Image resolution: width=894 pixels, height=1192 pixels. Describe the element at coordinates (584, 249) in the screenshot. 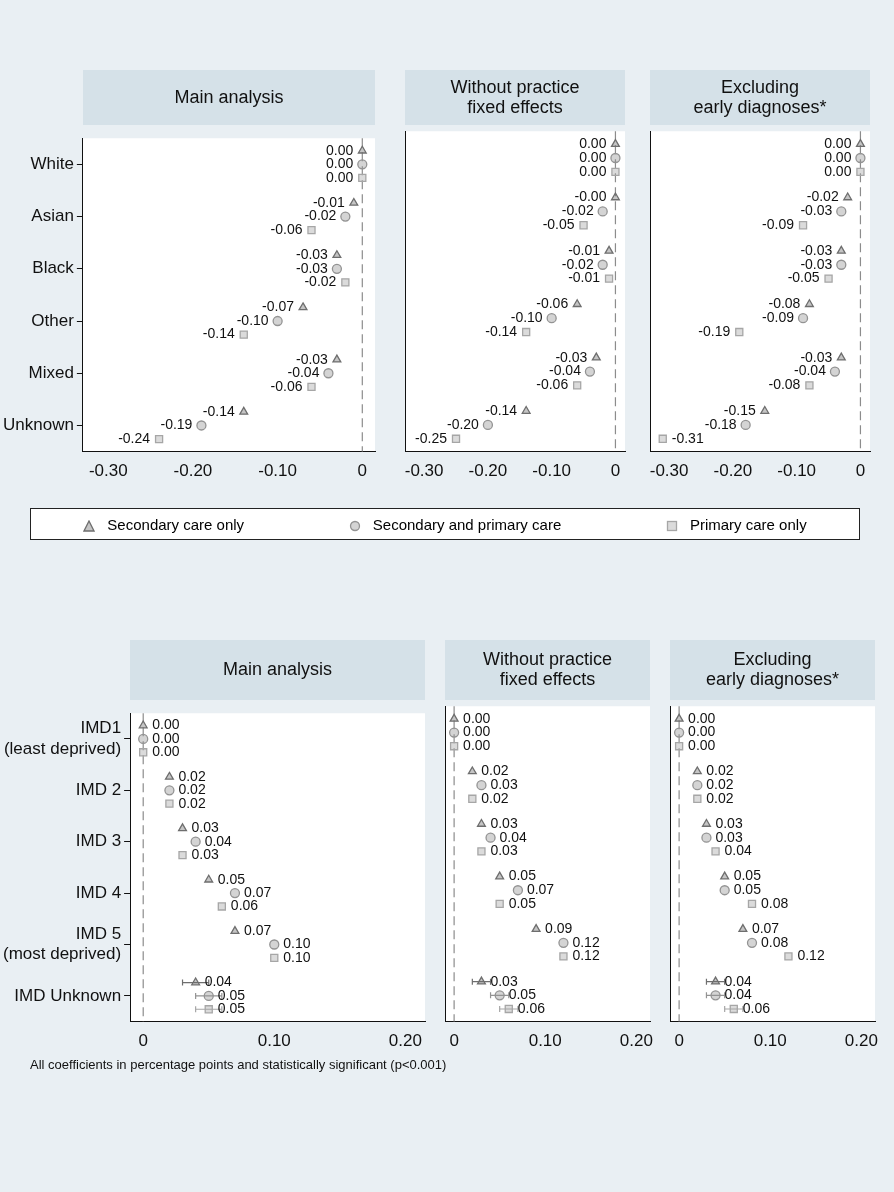

I see `data-label: -0.01` at that location.